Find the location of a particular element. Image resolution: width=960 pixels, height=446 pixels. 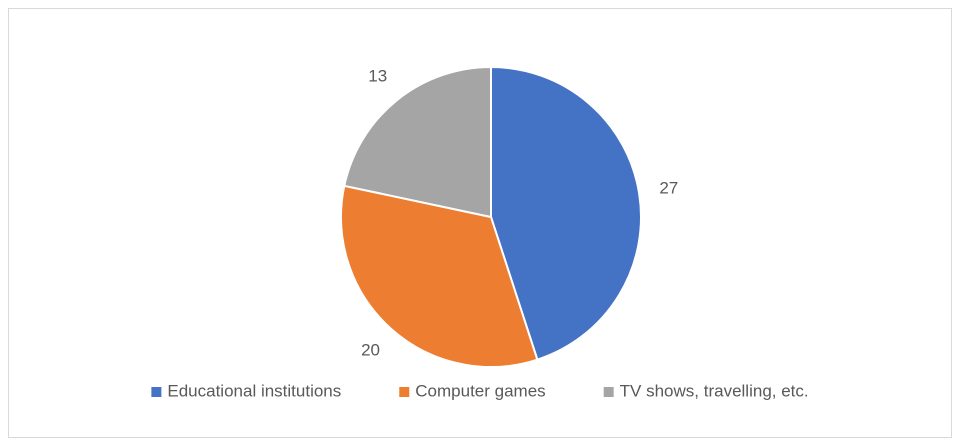

data-label: 20 is located at coordinates (370, 349).